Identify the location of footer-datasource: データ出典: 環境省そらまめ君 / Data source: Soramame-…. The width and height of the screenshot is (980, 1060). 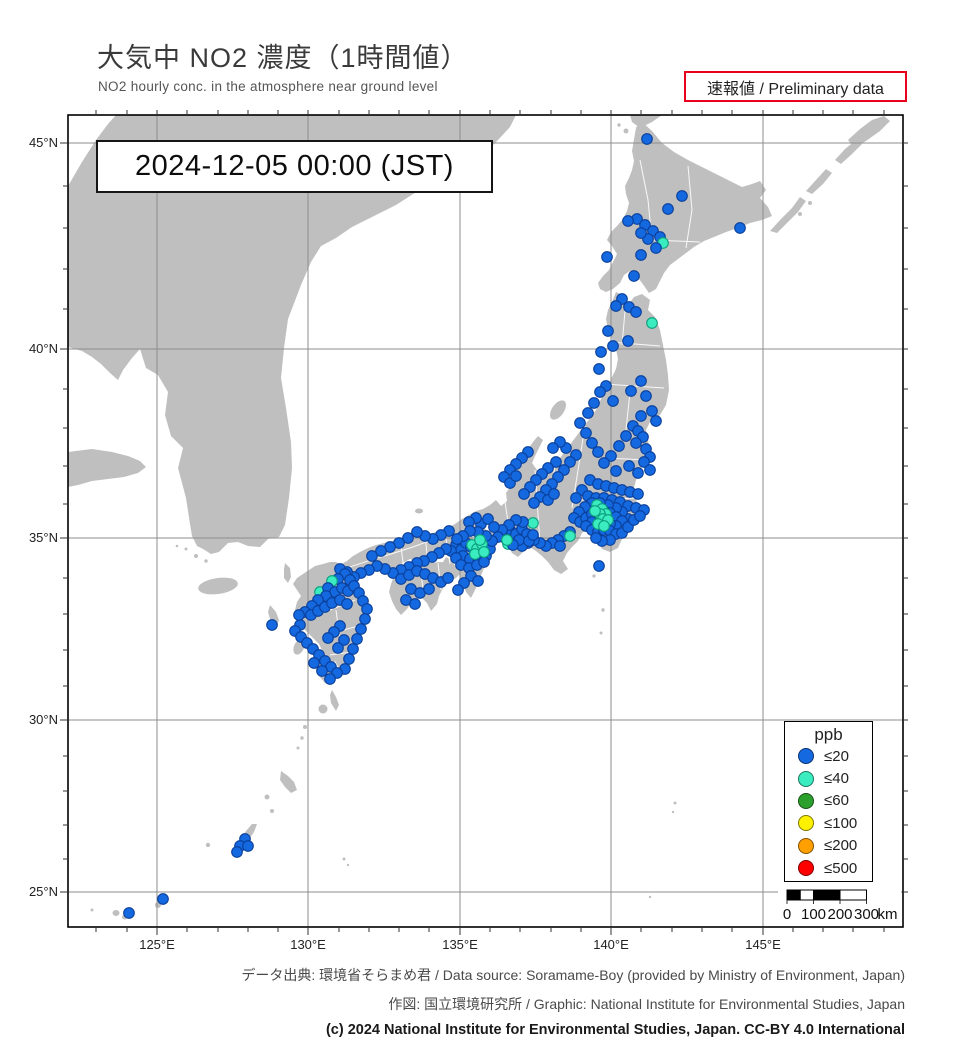
(573, 975).